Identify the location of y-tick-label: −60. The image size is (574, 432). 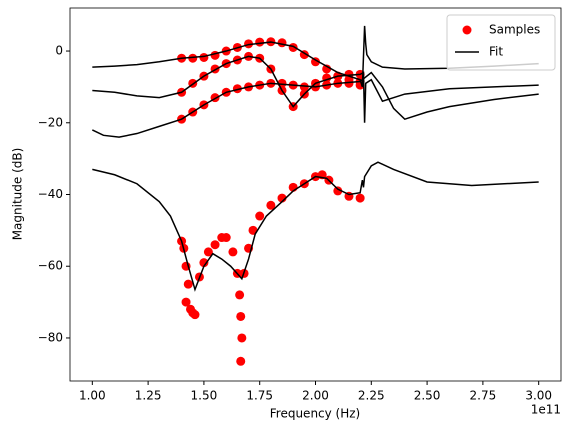
(50, 266).